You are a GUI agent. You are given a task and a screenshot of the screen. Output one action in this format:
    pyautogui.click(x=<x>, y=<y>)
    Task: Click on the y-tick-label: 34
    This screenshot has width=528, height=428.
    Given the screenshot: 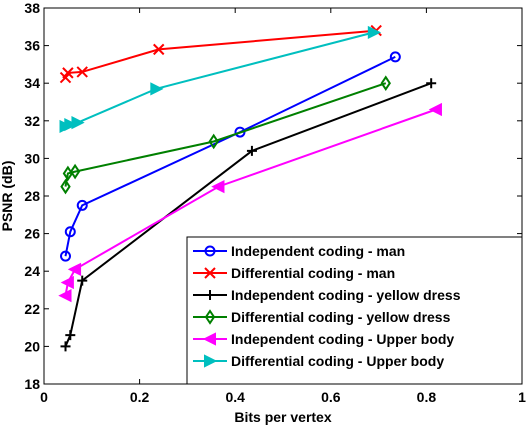 What is the action you would take?
    pyautogui.click(x=32, y=83)
    